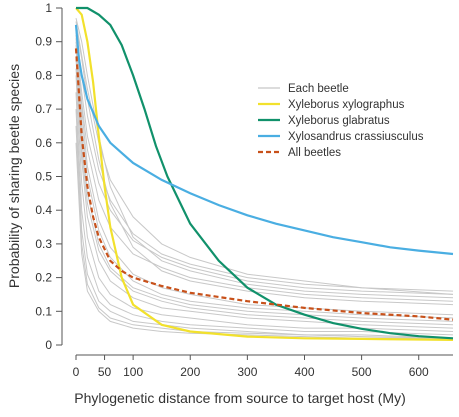 The height and width of the screenshot is (417, 459). I want to click on legend-label-each-beetle: Each beetle, so click(318, 89).